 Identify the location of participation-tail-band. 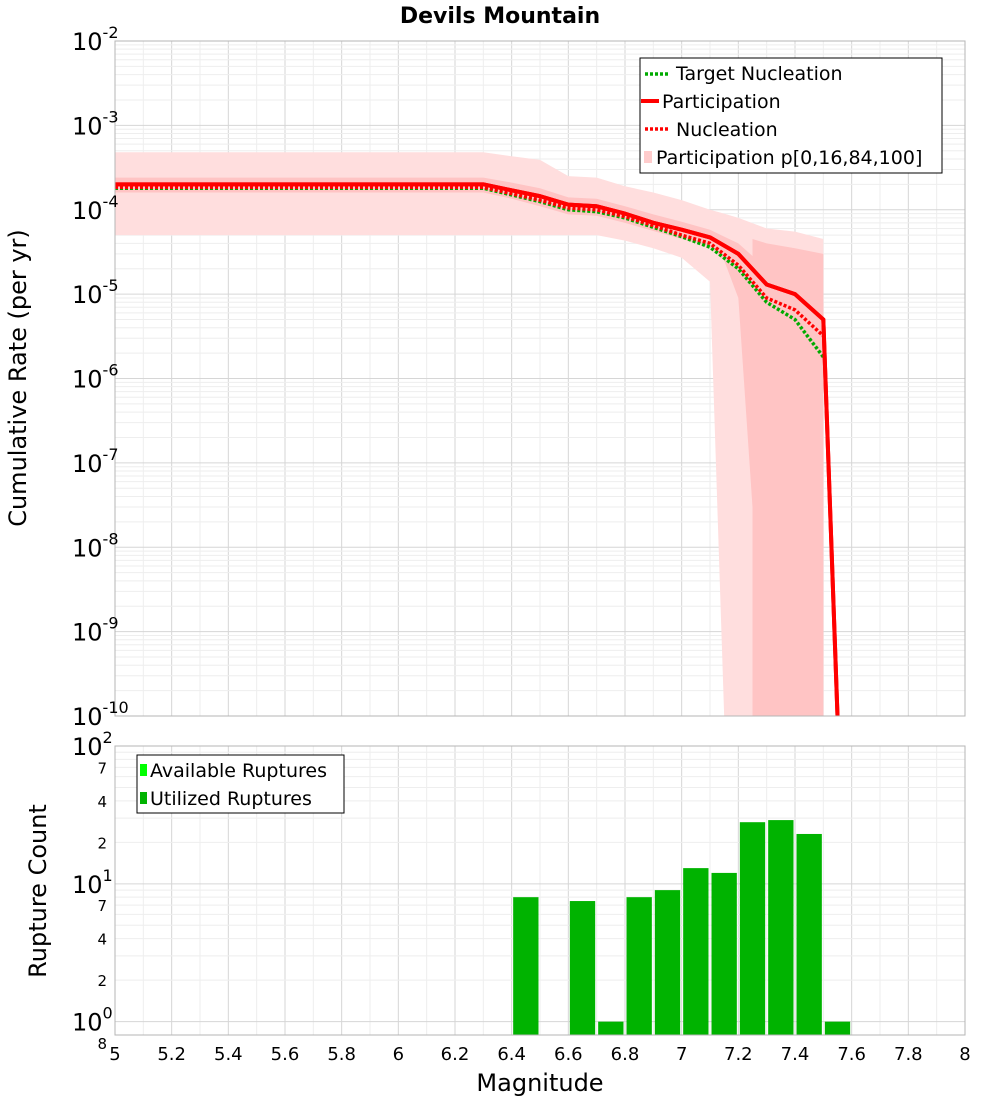
(788, 477).